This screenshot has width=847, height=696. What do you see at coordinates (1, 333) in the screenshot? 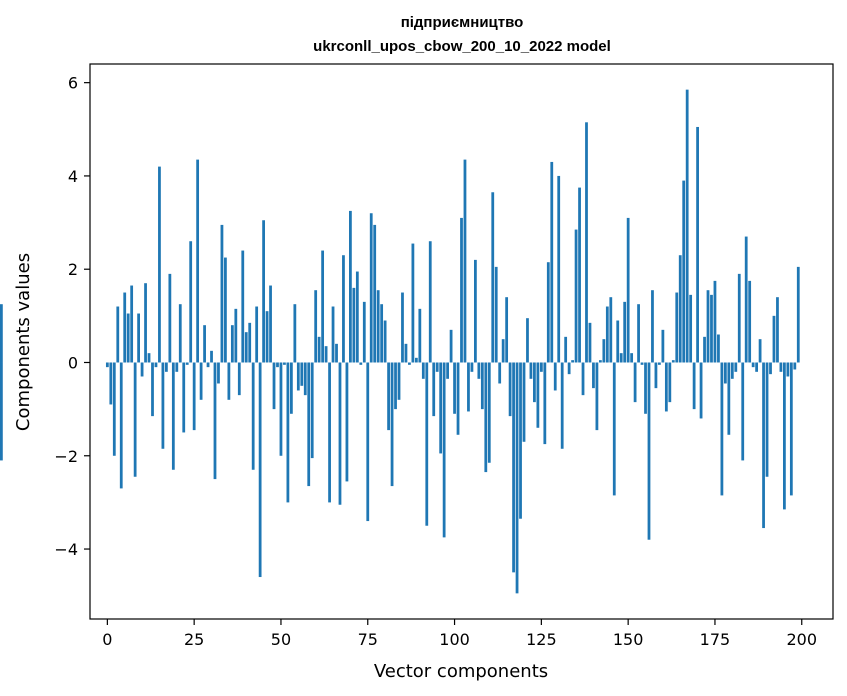
I see `bar-undefined` at bounding box center [1, 333].